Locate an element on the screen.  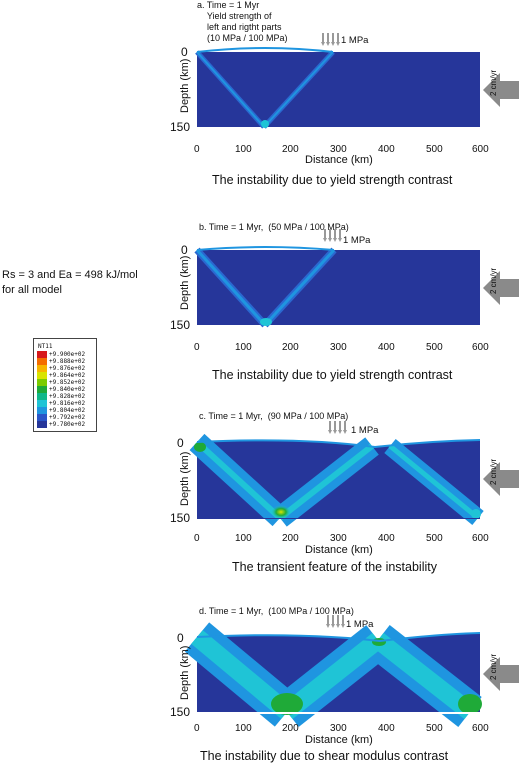
legend-value: +9.792e+02 is located at coordinates (67, 417).